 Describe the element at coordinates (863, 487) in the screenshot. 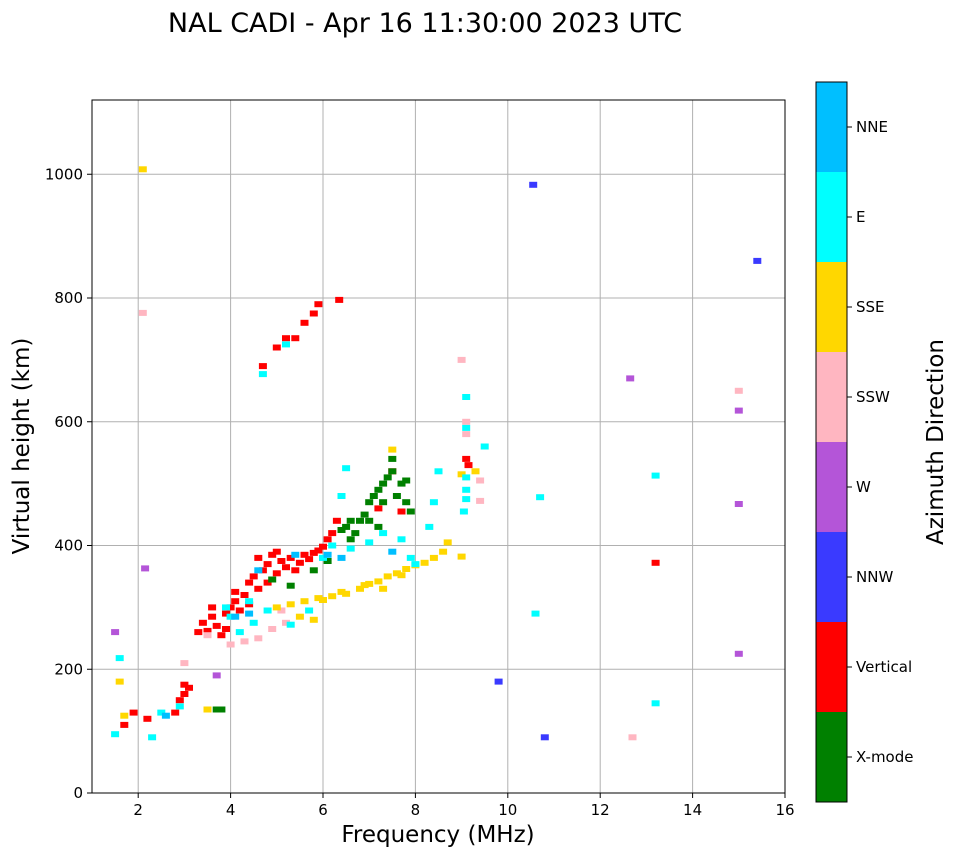

I see `colorbar-tick-label: W` at that location.